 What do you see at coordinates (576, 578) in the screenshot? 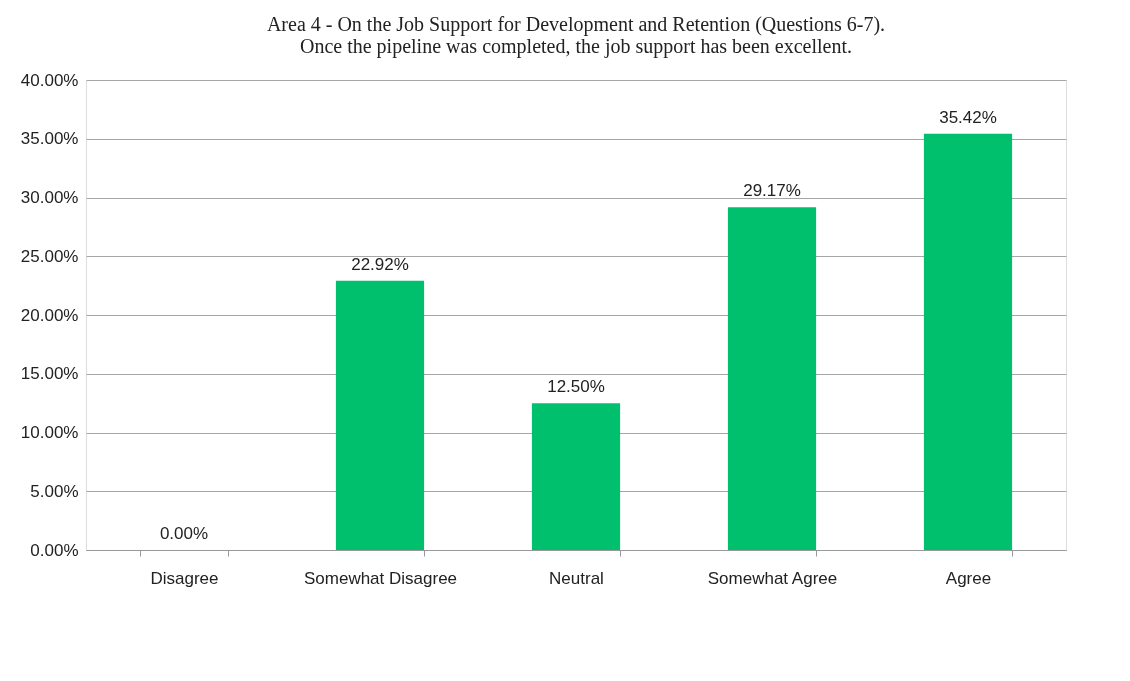
I see `x-tick-label: Neutral` at bounding box center [576, 578].